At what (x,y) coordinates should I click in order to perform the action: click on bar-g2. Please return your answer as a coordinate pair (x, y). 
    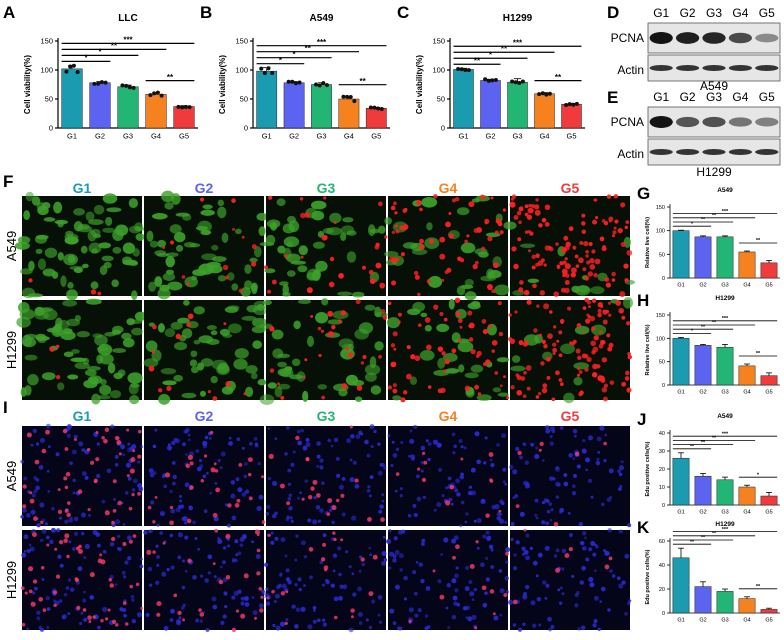
    Looking at the image, I should click on (294, 105).